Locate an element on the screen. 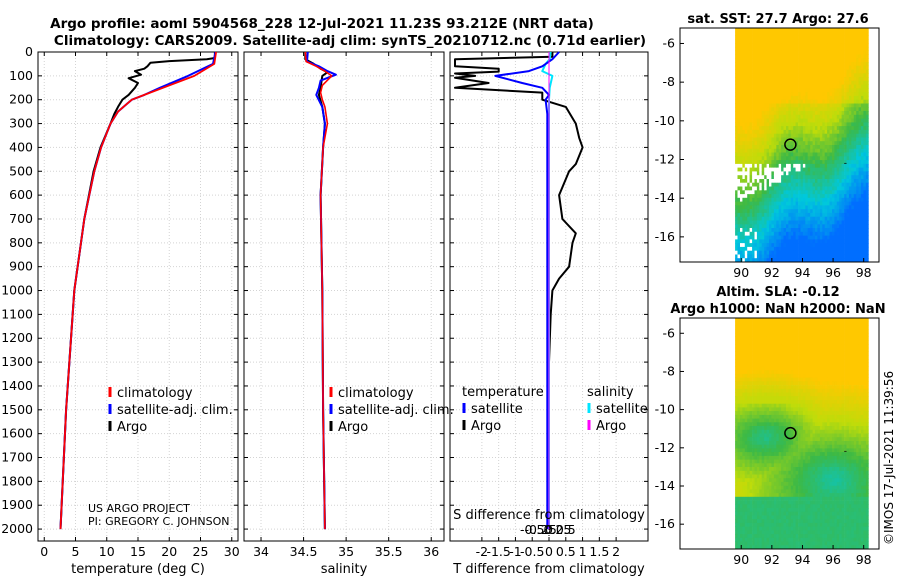  sst-field is located at coordinates (802, 145).